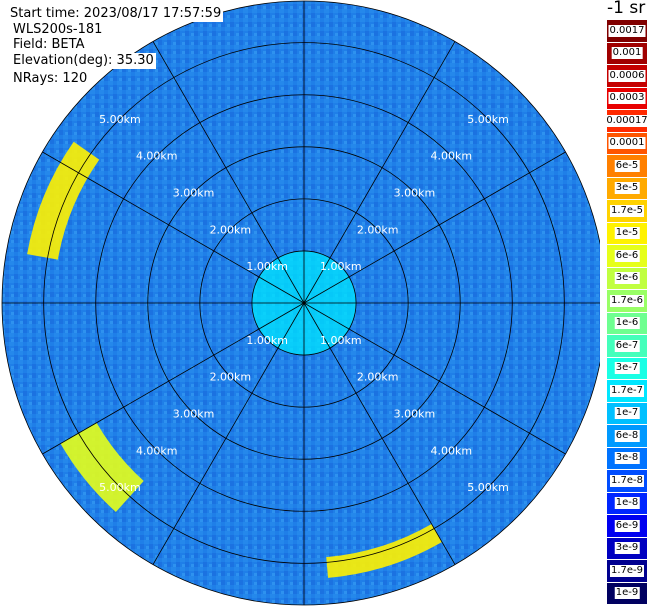  What do you see at coordinates (58, 30) in the screenshot?
I see `instrument-label: WLS200s-181` at bounding box center [58, 30].